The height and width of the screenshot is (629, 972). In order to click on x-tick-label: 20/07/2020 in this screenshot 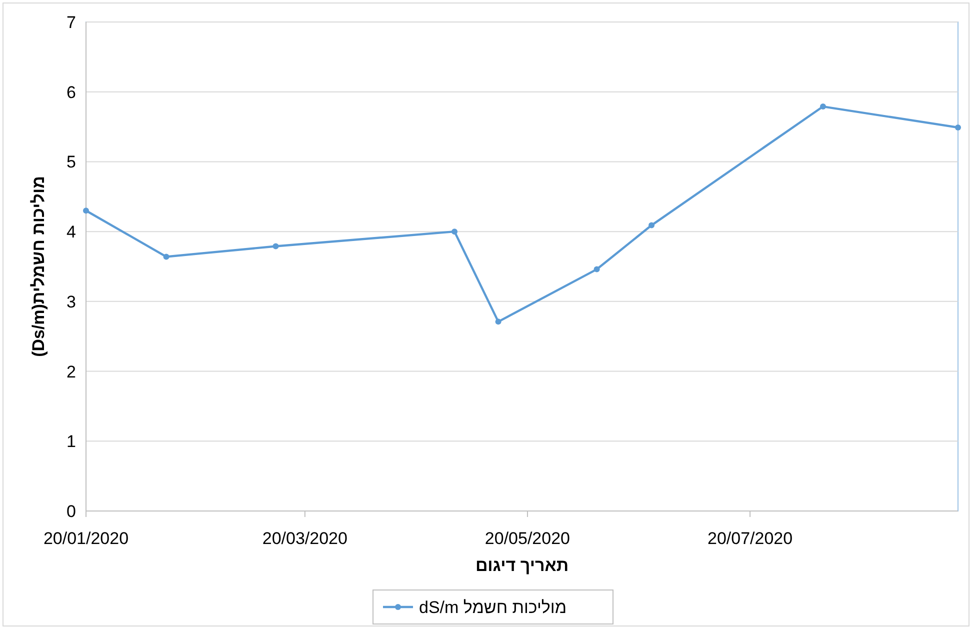, I will do `click(750, 538)`.